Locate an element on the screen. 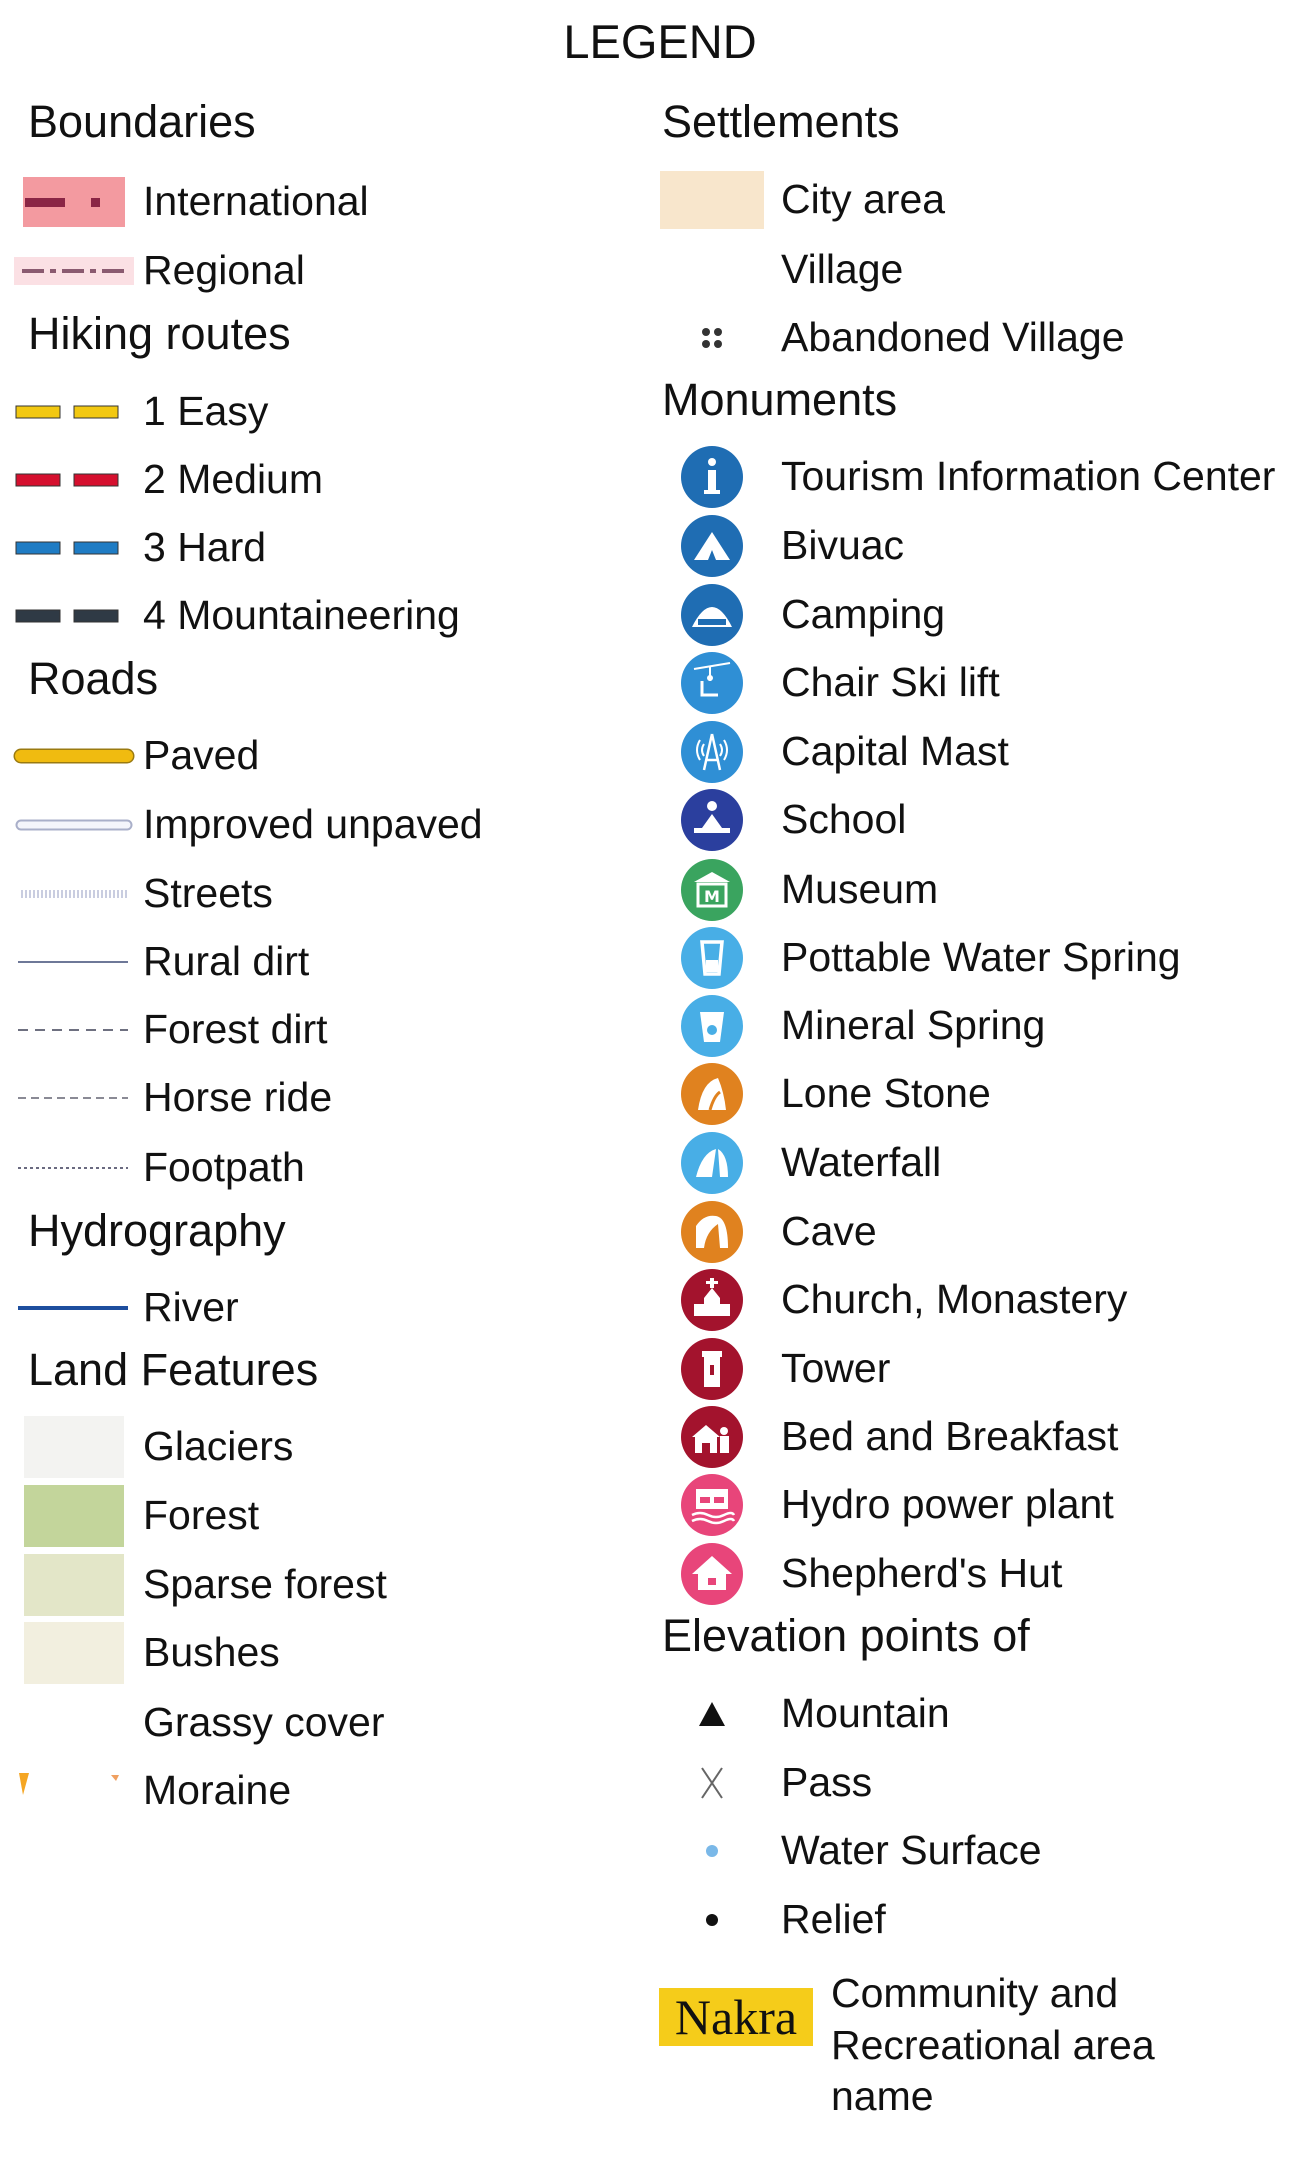  museum-shape is located at coordinates (712, 895).